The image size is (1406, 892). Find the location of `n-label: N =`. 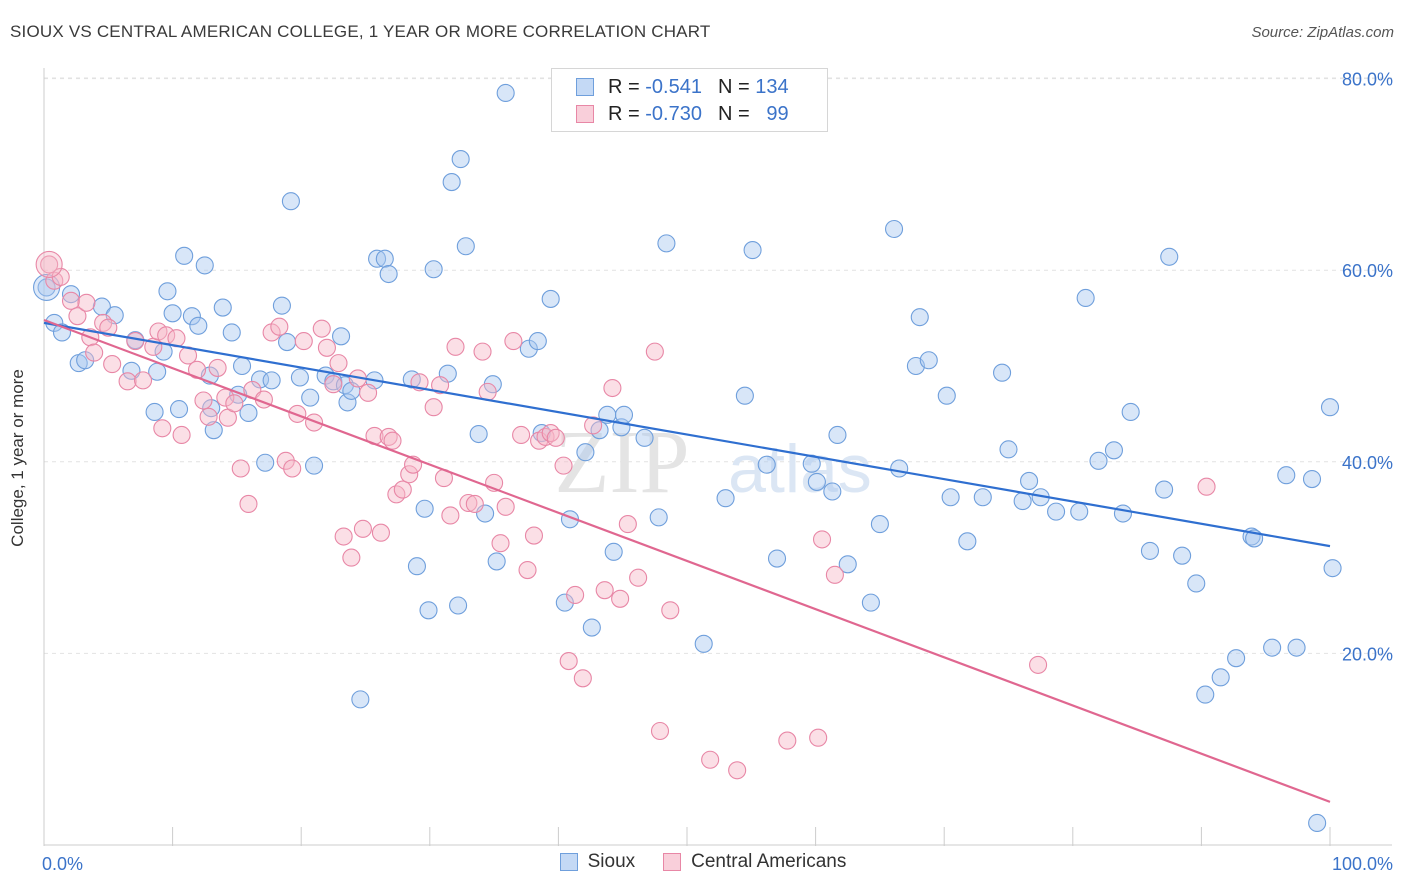

n-label: N = is located at coordinates (733, 113).